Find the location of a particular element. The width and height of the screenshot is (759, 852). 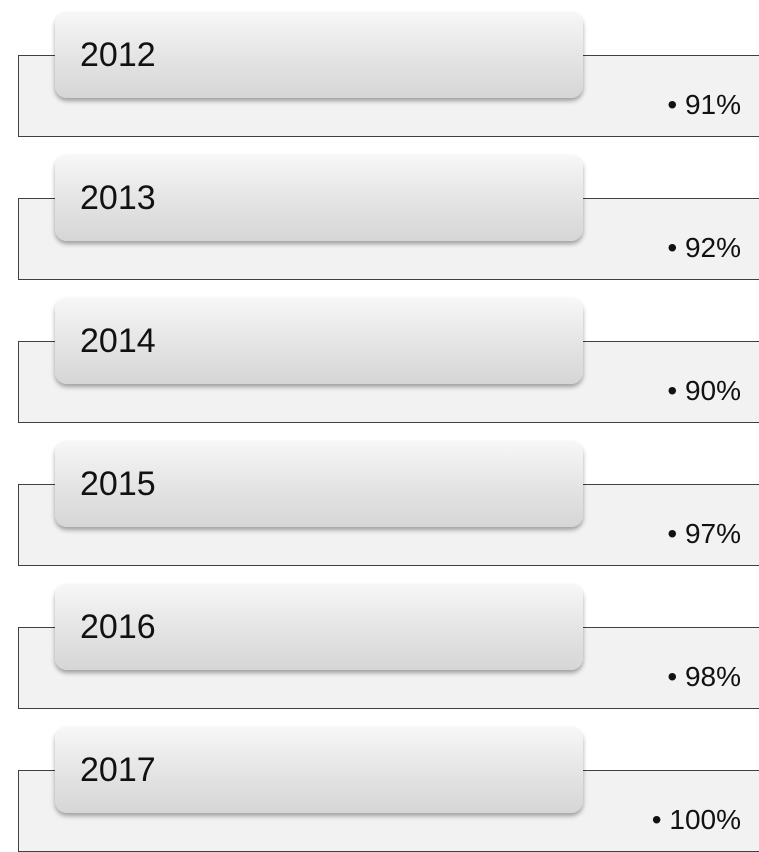

item-text: 90% is located at coordinates (704, 391).